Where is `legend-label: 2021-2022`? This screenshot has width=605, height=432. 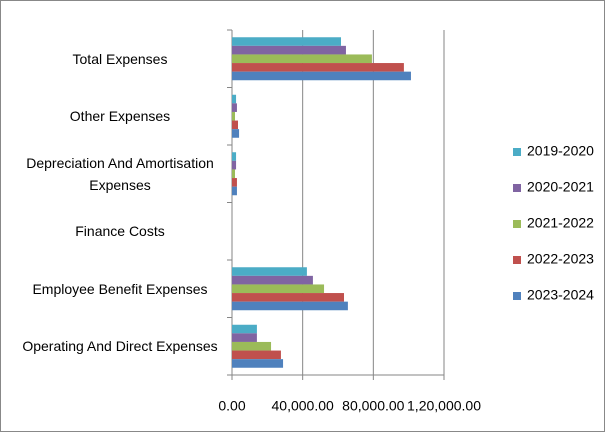 legend-label: 2021-2022 is located at coordinates (560, 223).